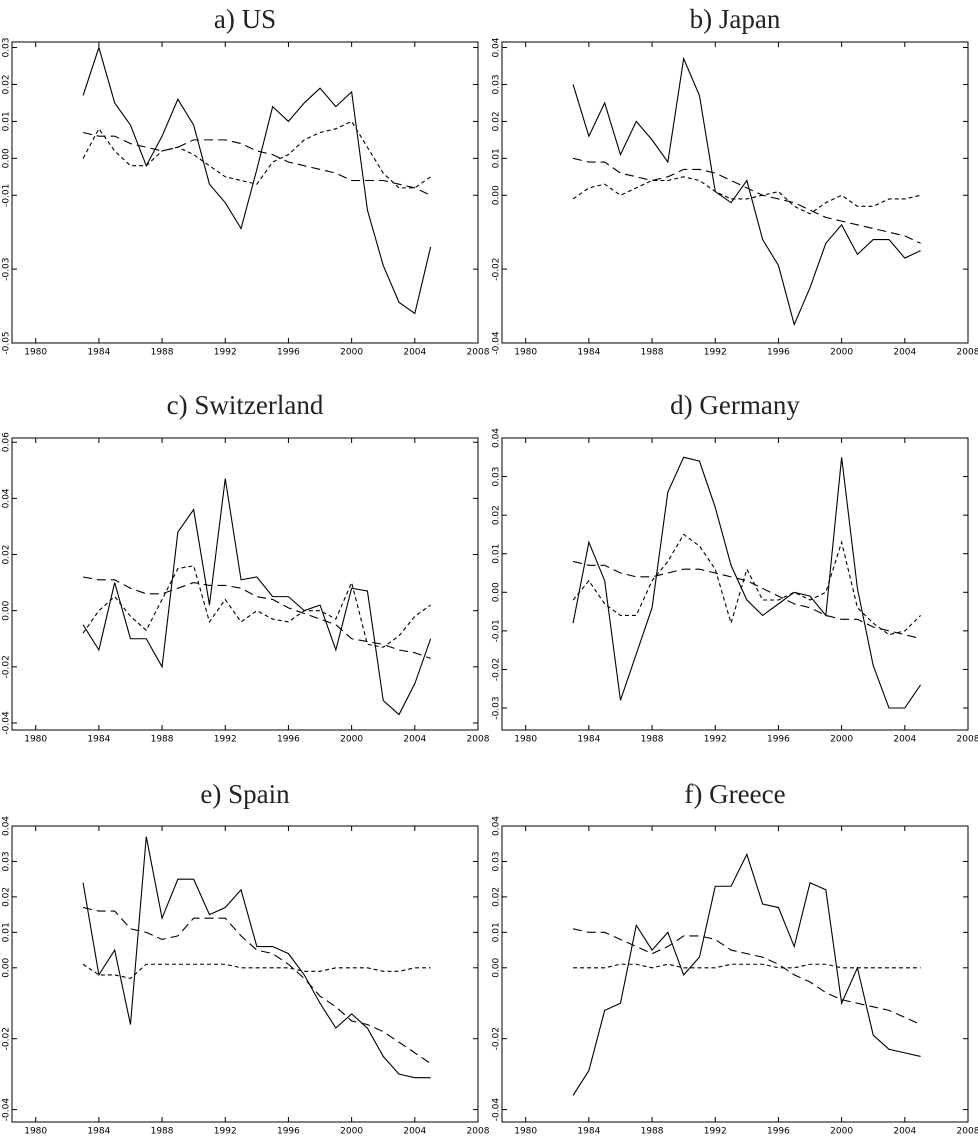 Image resolution: width=978 pixels, height=1136 pixels. What do you see at coordinates (7, 268) in the screenshot?
I see `y-tick-label: -0.03` at bounding box center [7, 268].